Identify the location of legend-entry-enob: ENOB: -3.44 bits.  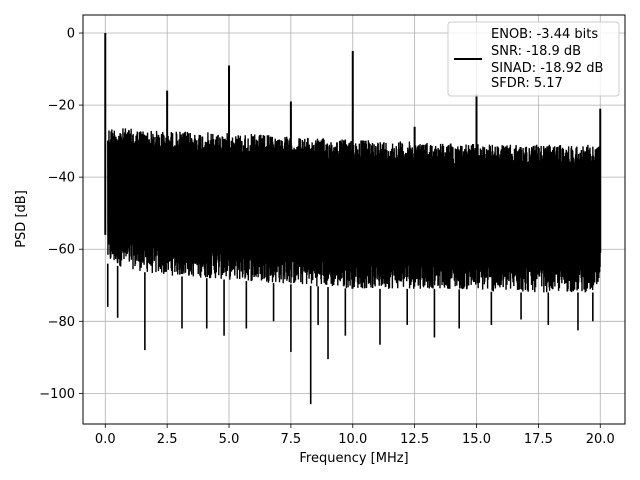
(544, 34).